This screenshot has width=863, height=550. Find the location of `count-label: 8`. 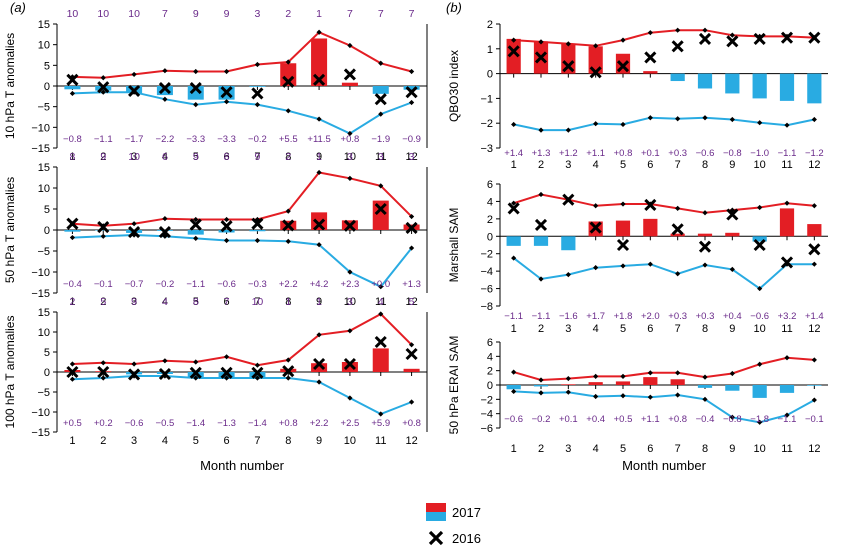

count-label: 8 is located at coordinates (72, 157).